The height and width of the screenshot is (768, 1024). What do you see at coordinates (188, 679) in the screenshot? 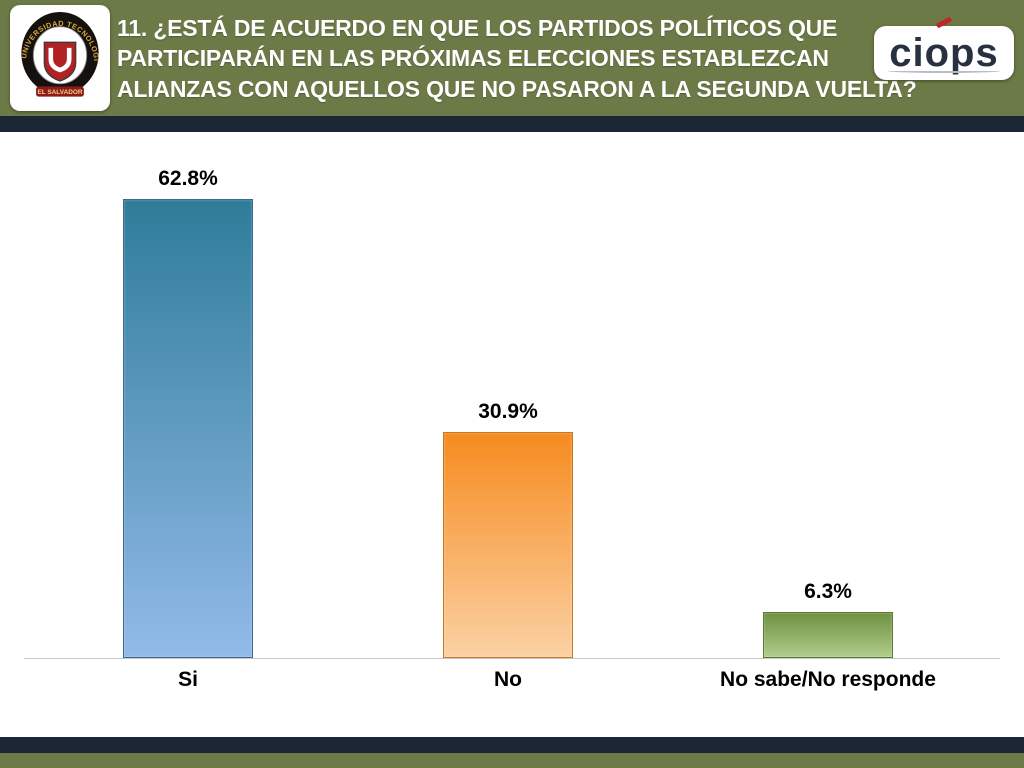
I see `bar-category-label: Si` at bounding box center [188, 679].